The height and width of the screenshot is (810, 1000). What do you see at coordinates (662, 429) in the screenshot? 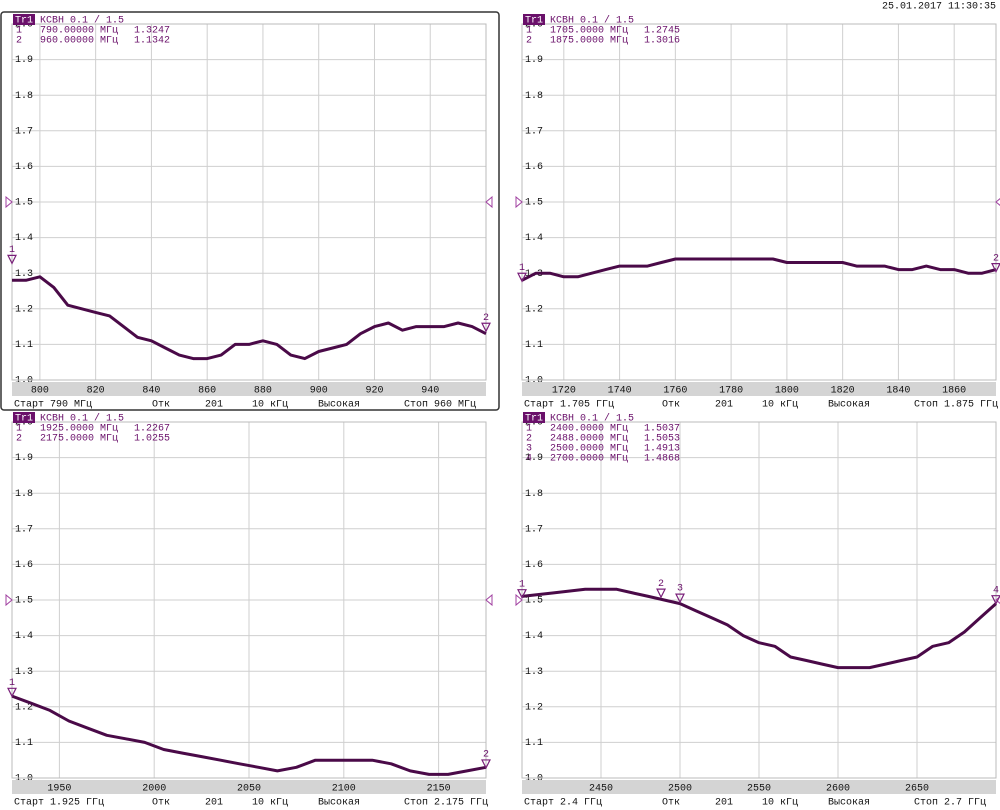
I see `marker-readout-value: 1.5037` at bounding box center [662, 429].